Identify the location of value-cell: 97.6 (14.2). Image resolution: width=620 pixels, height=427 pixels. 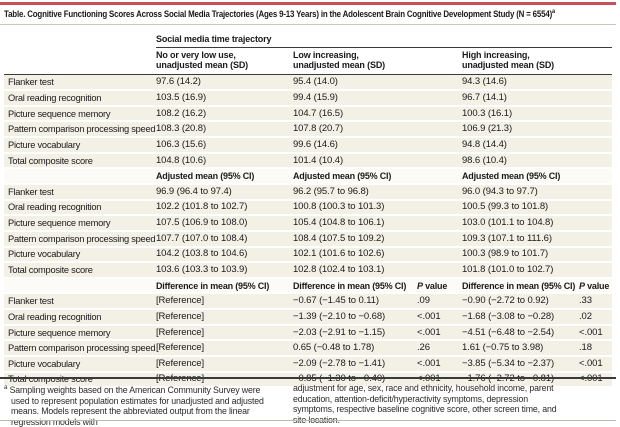
(224, 83).